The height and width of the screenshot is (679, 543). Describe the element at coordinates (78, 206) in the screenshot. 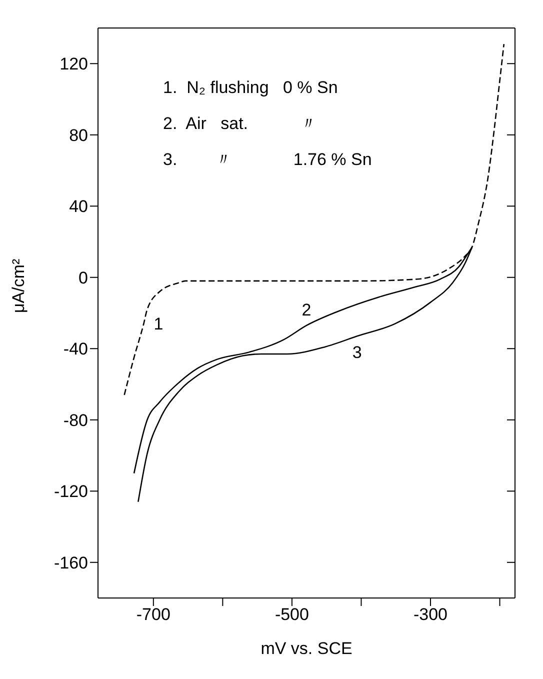

I see `y-tick-label: 40` at that location.